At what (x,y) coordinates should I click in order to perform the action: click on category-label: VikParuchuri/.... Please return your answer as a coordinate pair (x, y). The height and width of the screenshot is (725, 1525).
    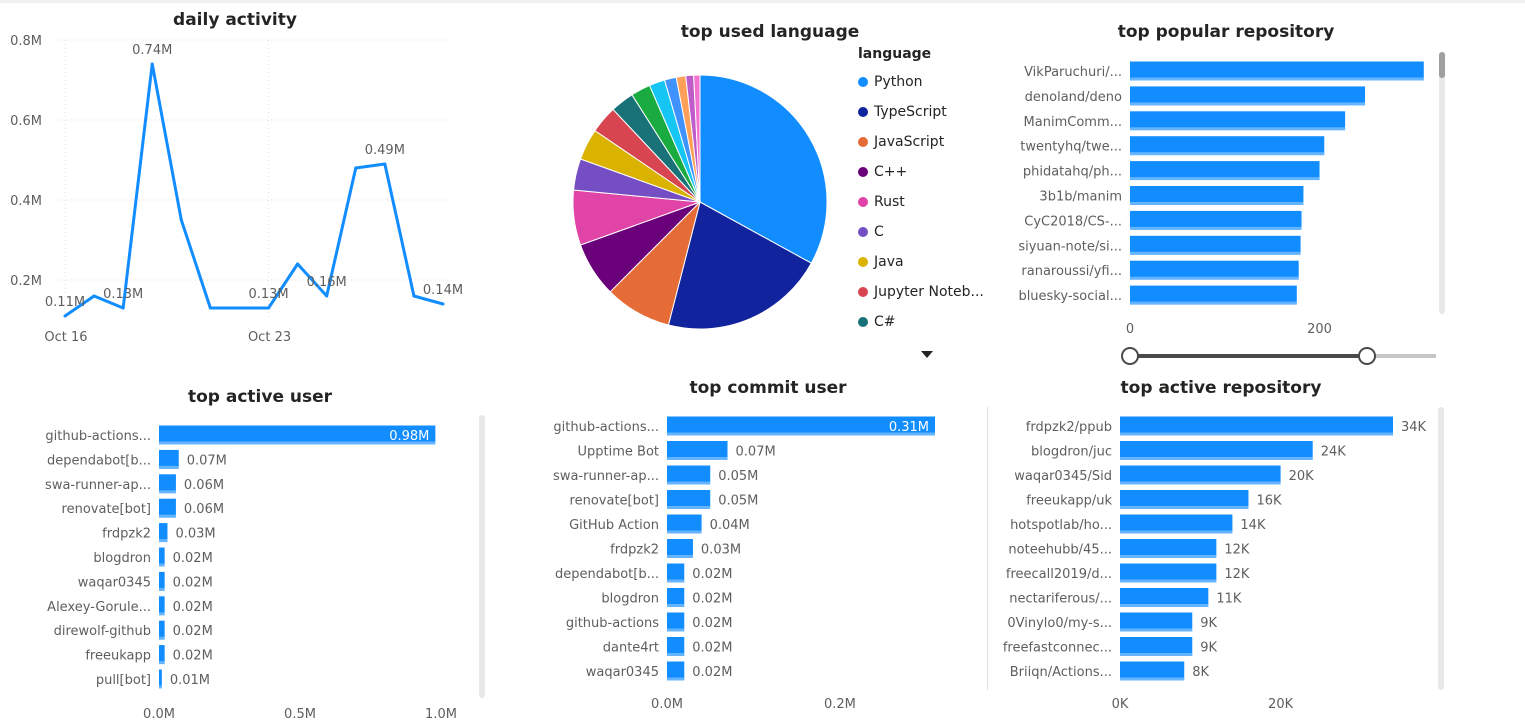
    Looking at the image, I should click on (1073, 72).